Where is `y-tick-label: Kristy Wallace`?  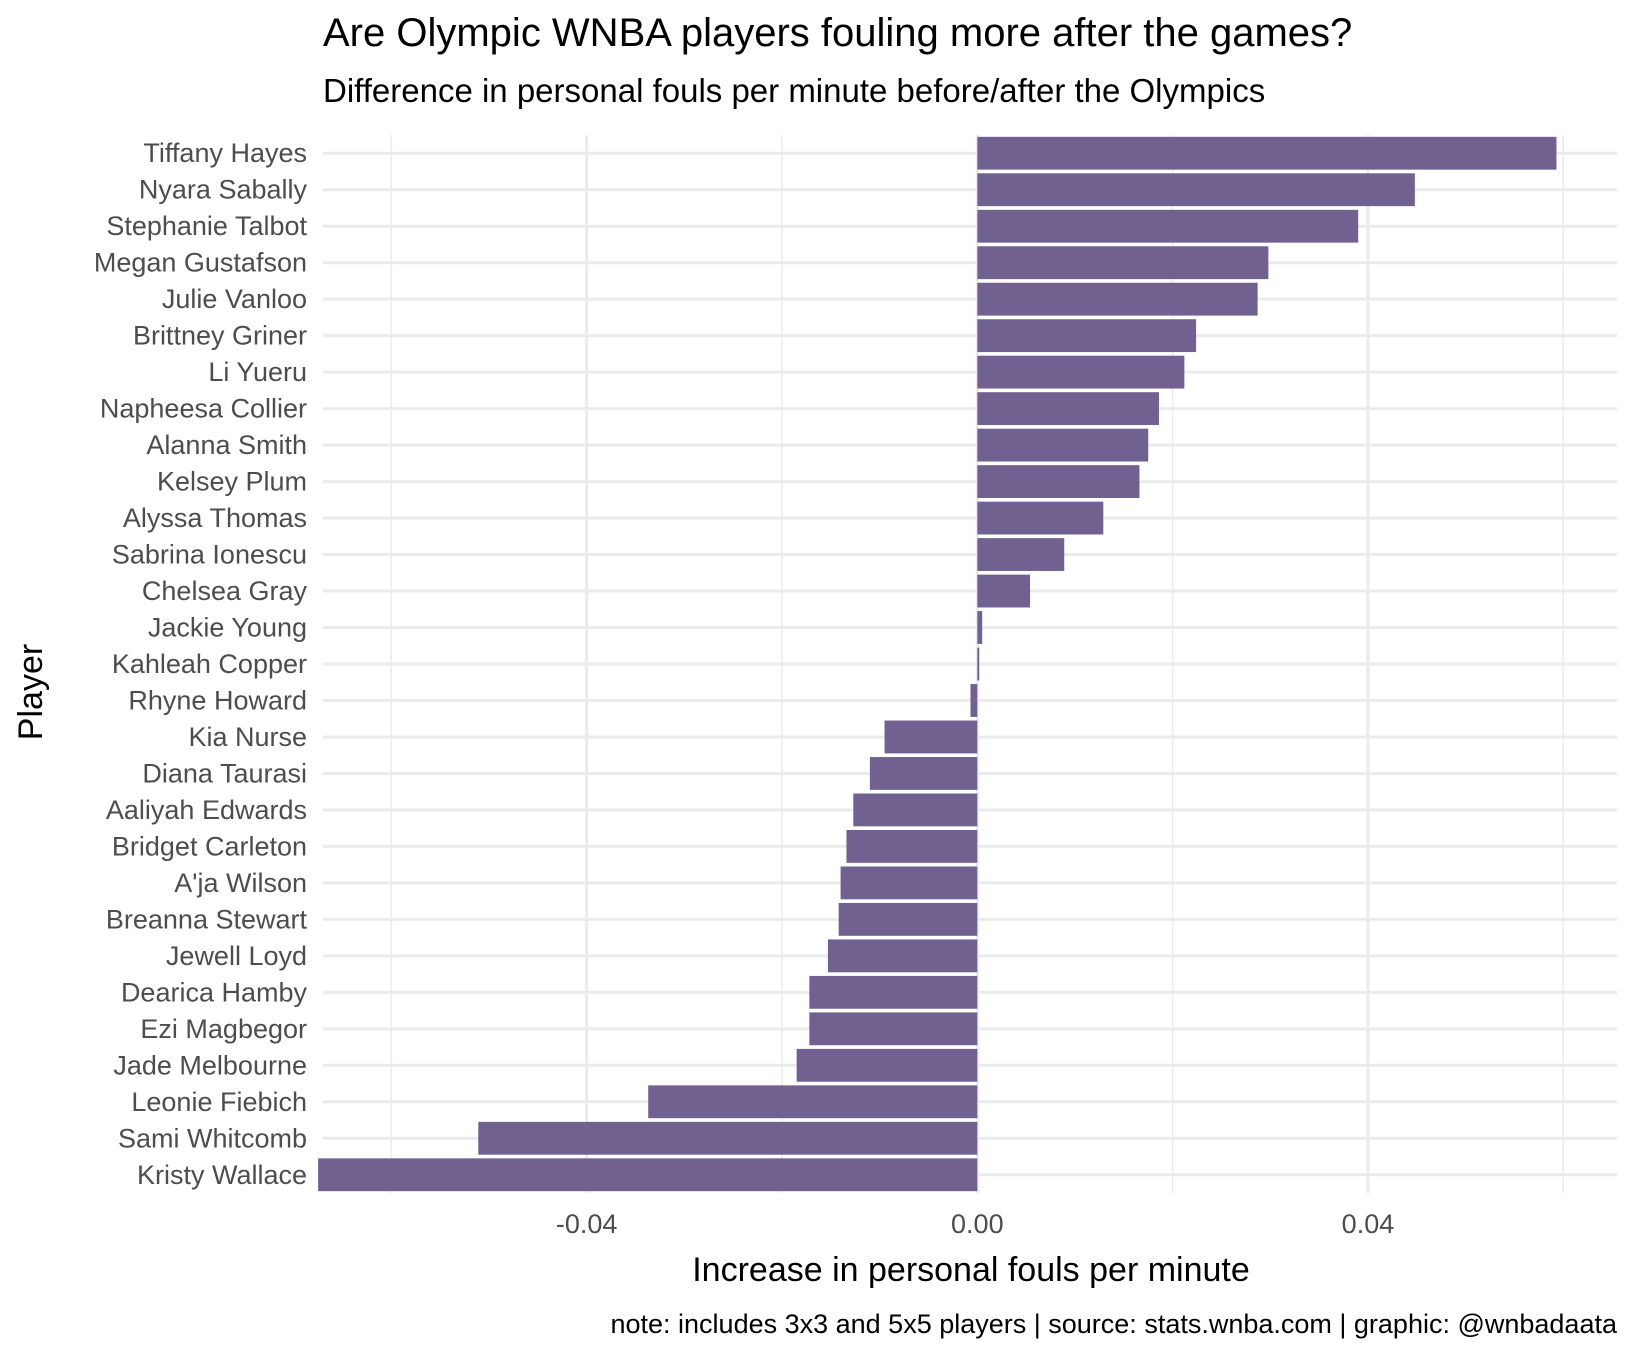 y-tick-label: Kristy Wallace is located at coordinates (222, 1175).